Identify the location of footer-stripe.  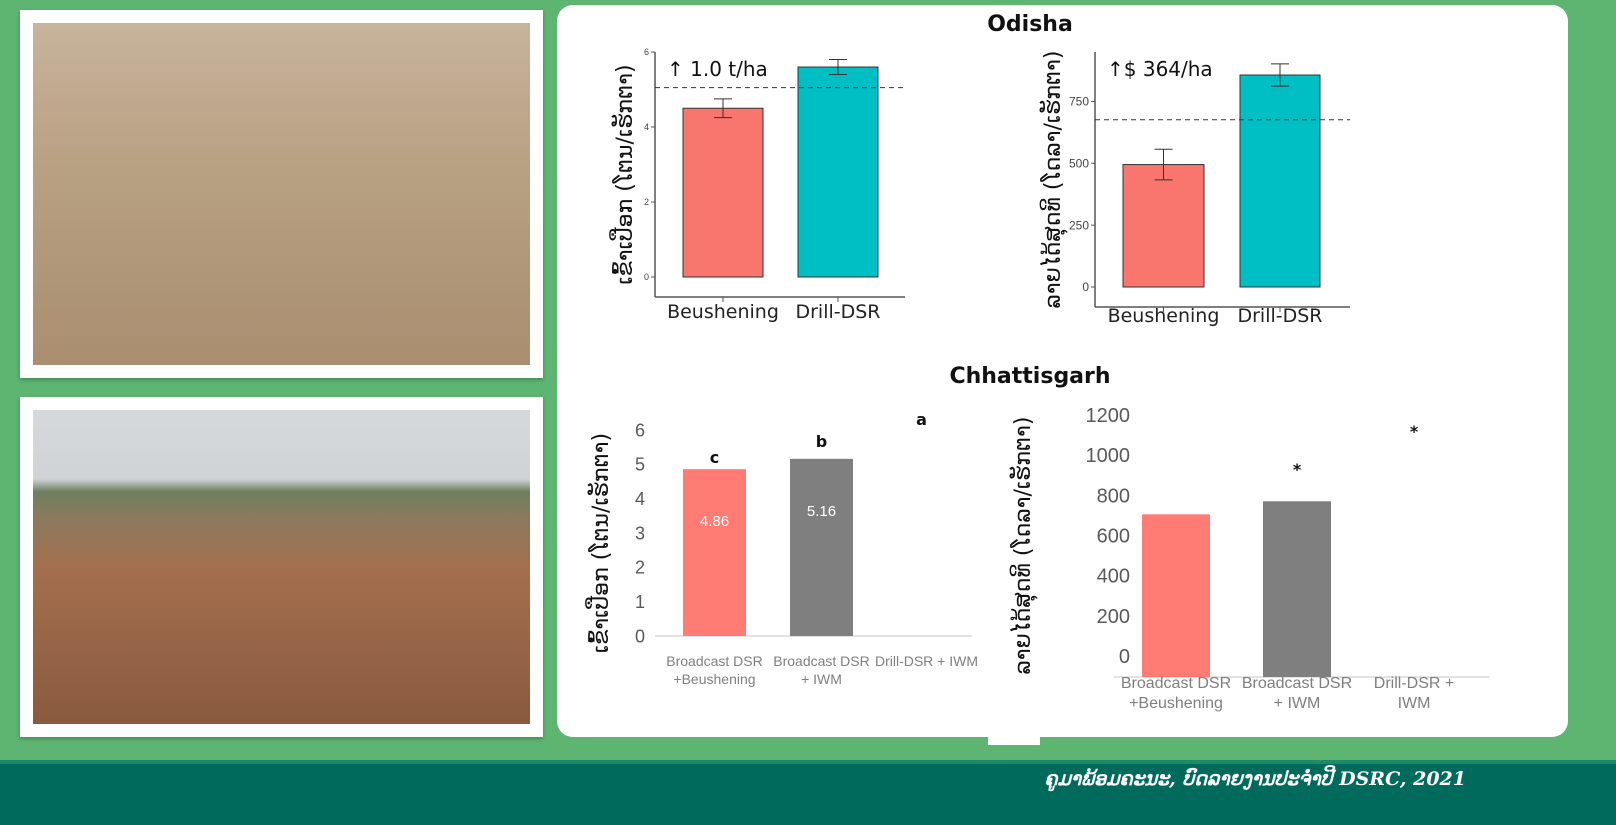
(808, 762).